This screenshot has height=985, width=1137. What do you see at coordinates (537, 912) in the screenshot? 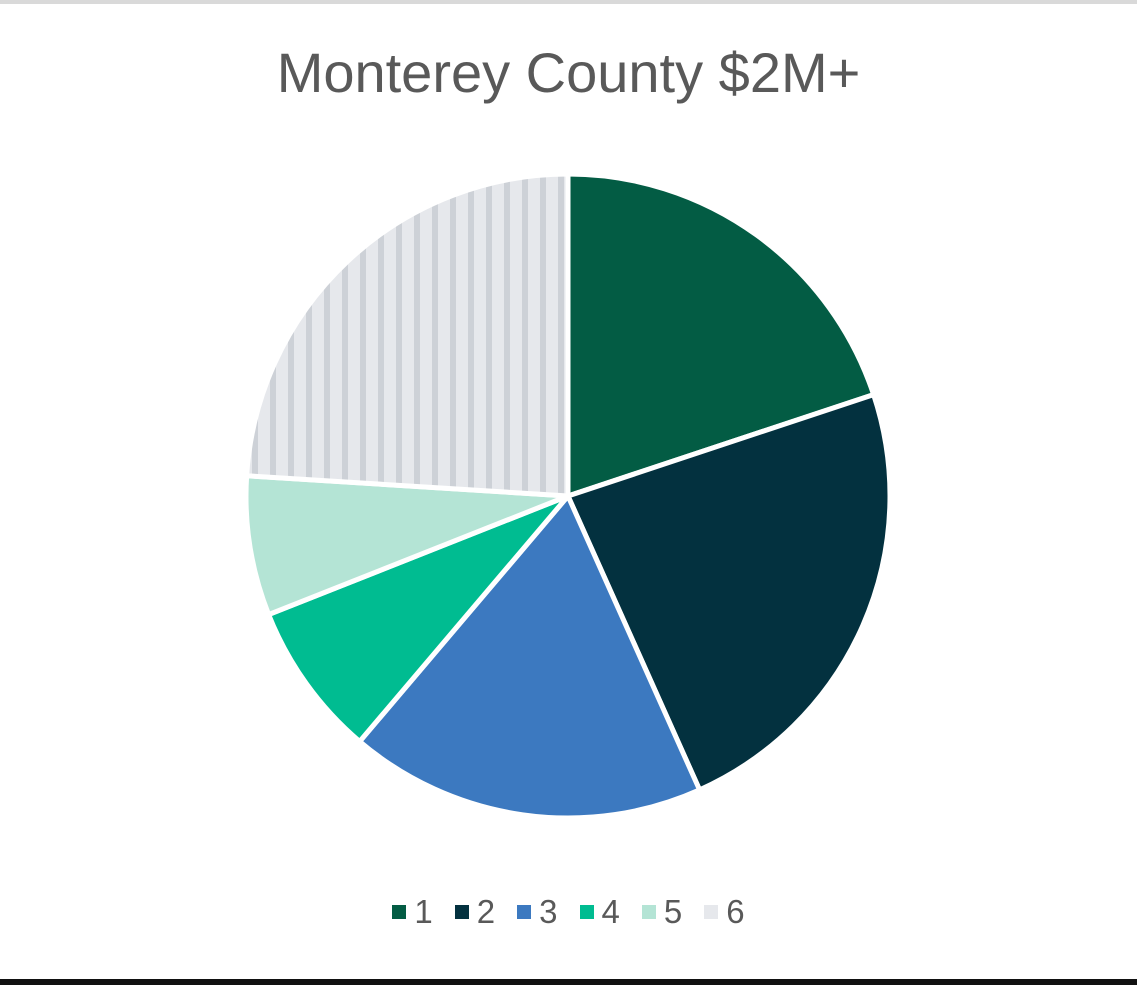
I see `legend-item-3: 3` at bounding box center [537, 912].